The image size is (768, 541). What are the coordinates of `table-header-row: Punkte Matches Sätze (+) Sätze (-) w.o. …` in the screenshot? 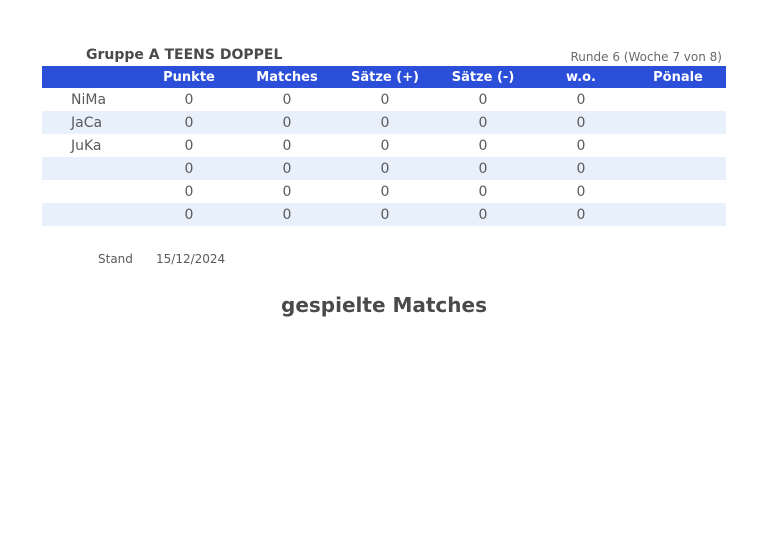 It's located at (384, 77).